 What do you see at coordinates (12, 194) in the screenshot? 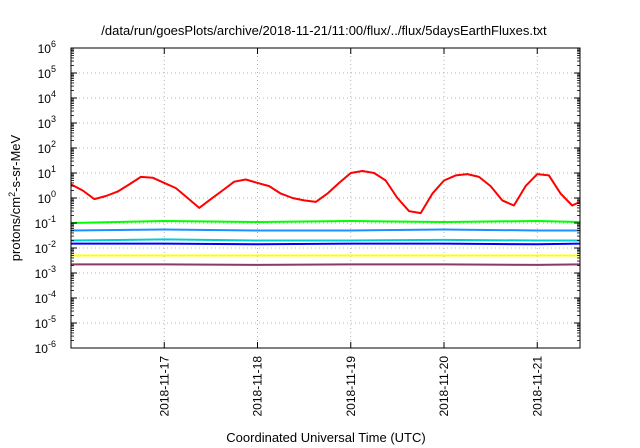
I see `y-axis-label-sup: 2` at bounding box center [12, 194].